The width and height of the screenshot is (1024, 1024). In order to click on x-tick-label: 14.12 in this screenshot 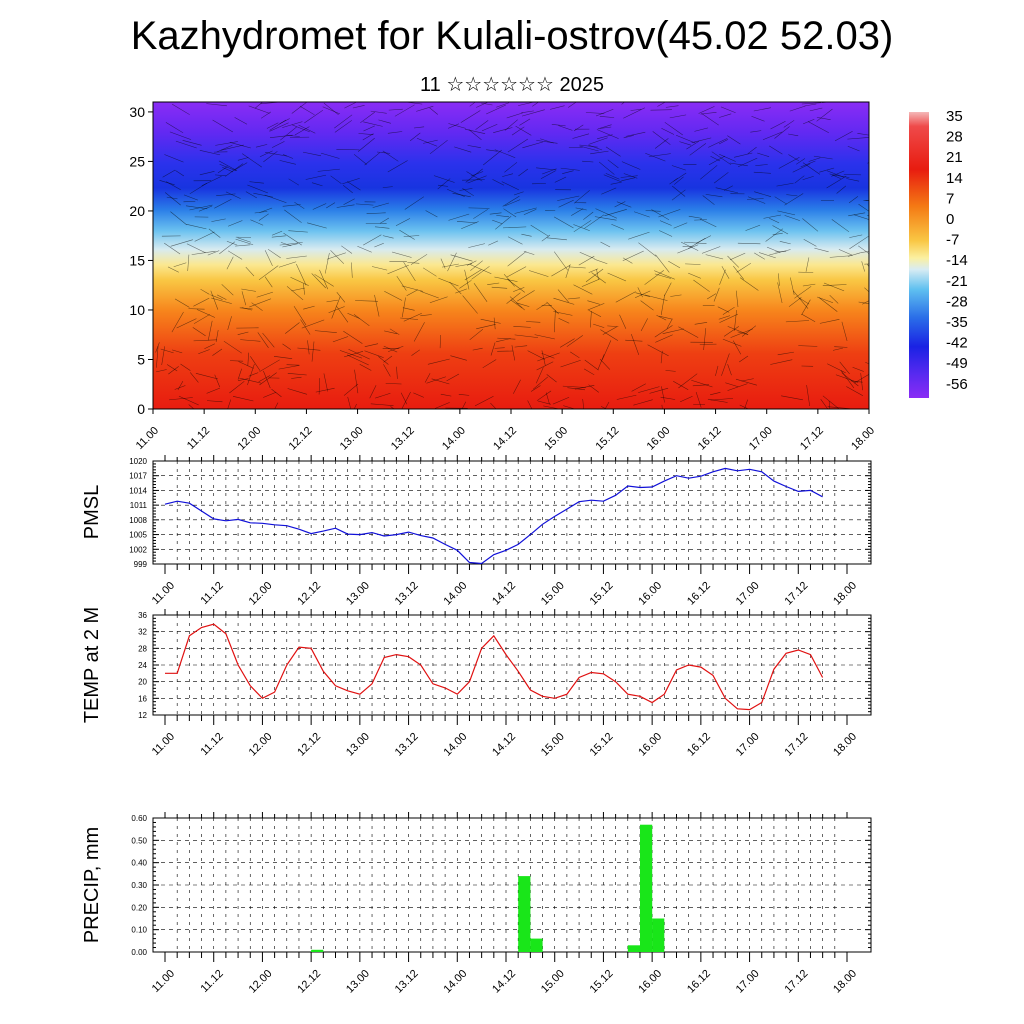, I will do `click(504, 594)`.